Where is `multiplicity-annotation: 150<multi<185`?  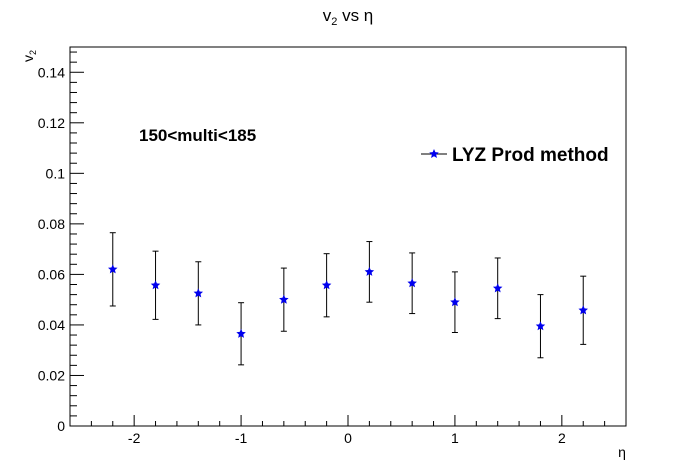
multiplicity-annotation: 150<multi<185 is located at coordinates (197, 135).